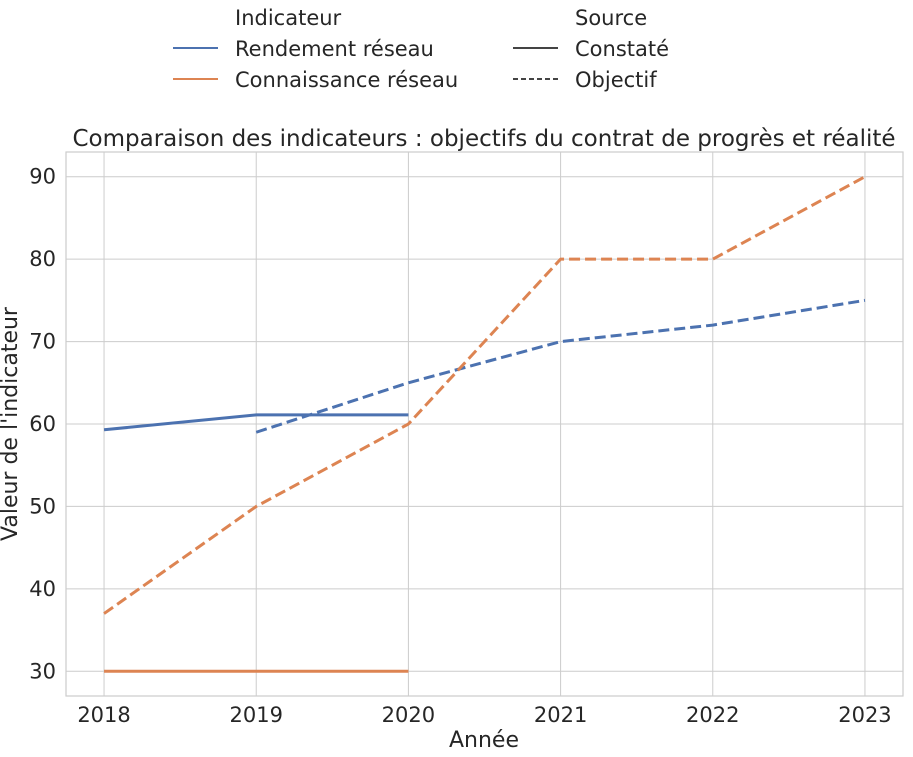 The image size is (913, 757). What do you see at coordinates (42, 259) in the screenshot?
I see `y-tick-label-80: 80` at bounding box center [42, 259].